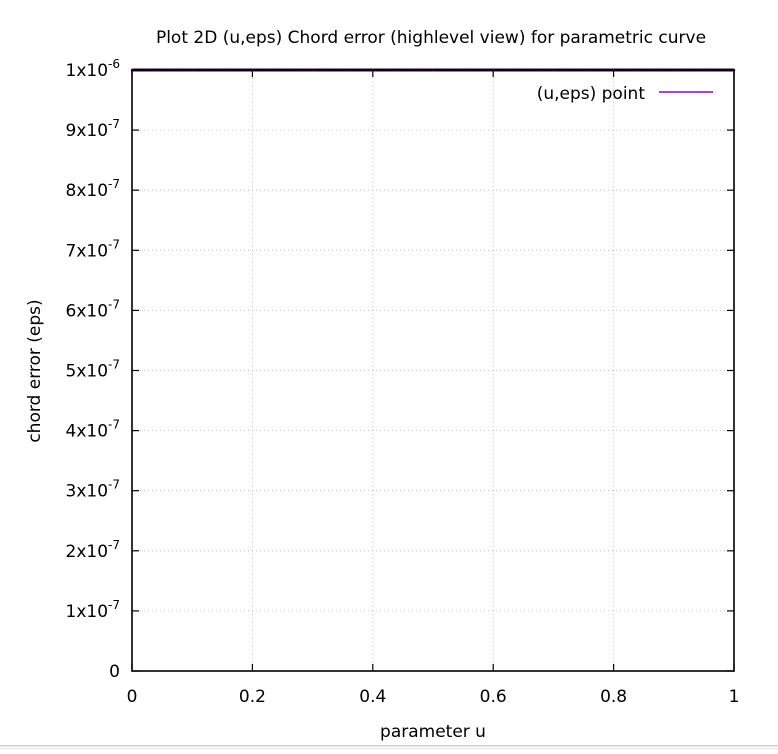  What do you see at coordinates (389, 747) in the screenshot?
I see `bottom-rule` at bounding box center [389, 747].